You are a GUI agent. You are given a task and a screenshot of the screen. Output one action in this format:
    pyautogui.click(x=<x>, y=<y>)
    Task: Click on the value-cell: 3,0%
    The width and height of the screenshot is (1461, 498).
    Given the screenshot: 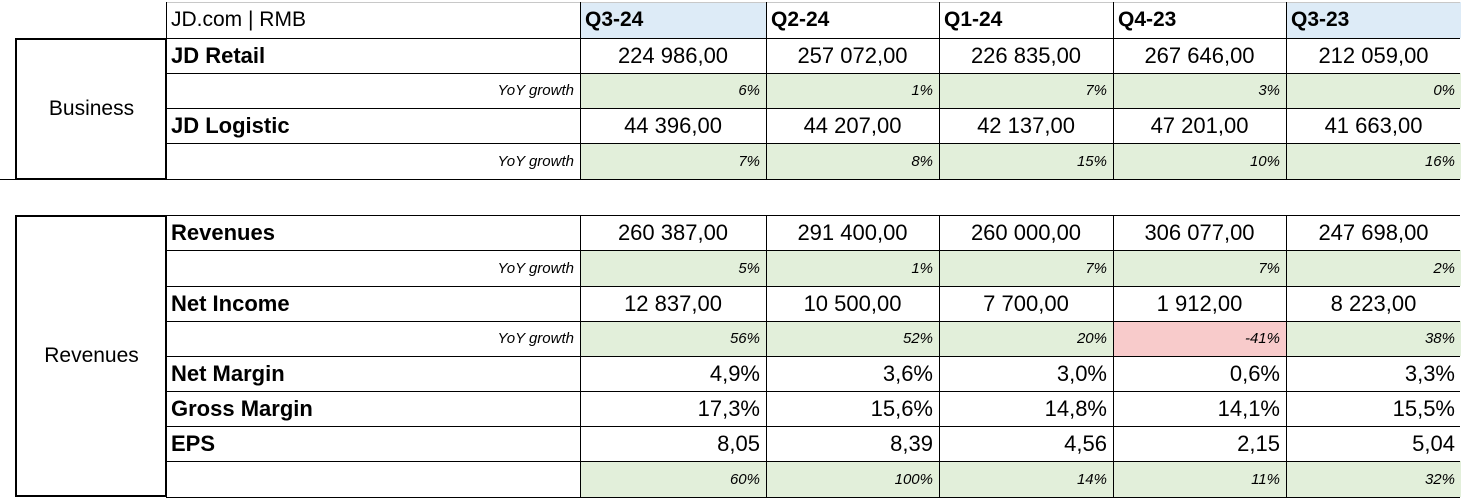 What is the action you would take?
    pyautogui.click(x=1081, y=373)
    